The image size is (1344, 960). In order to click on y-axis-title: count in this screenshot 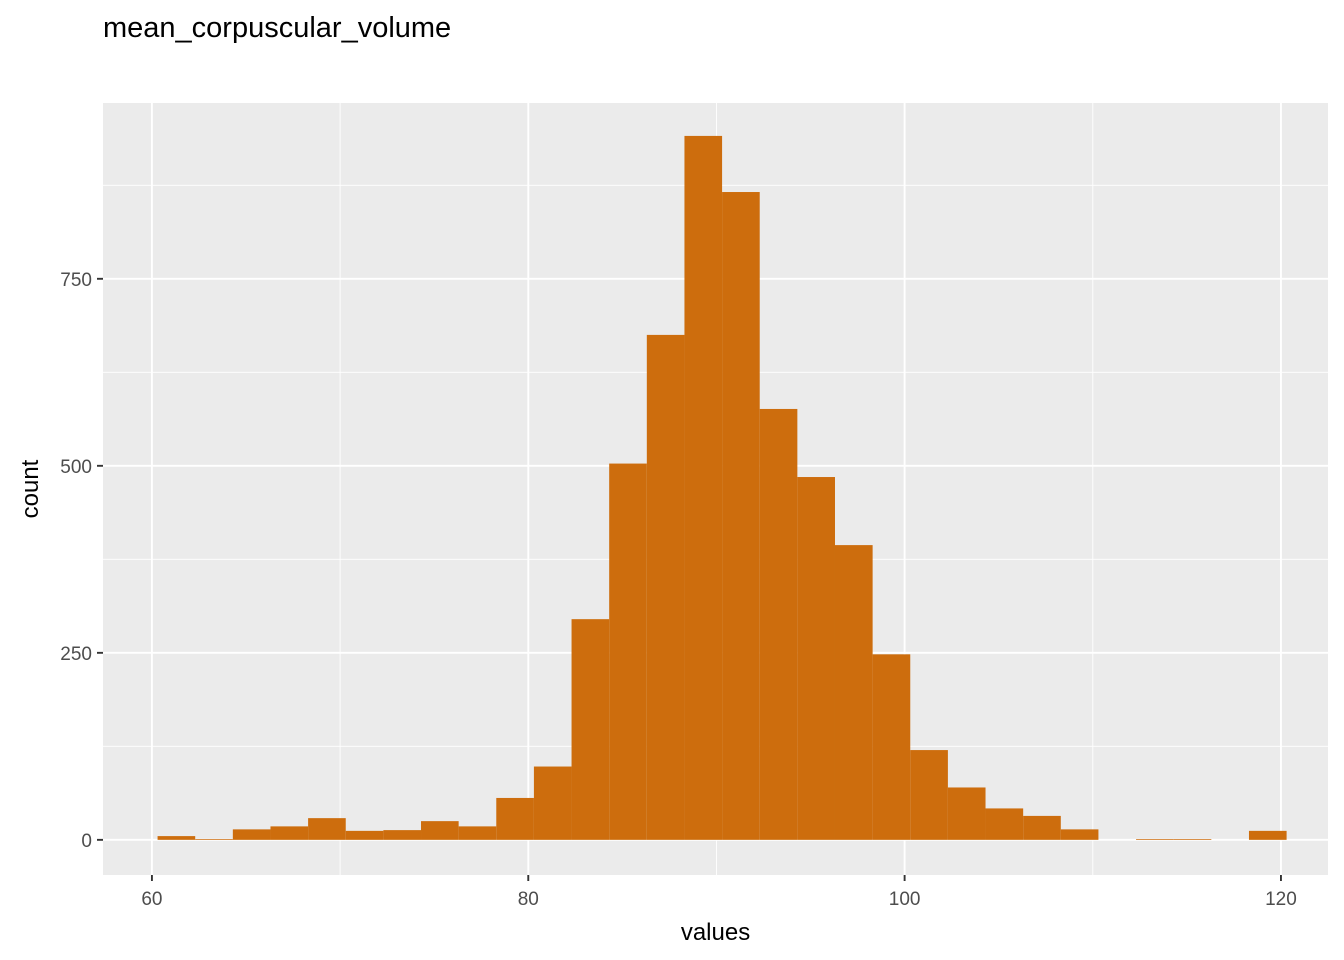, I will do `click(30, 488)`.